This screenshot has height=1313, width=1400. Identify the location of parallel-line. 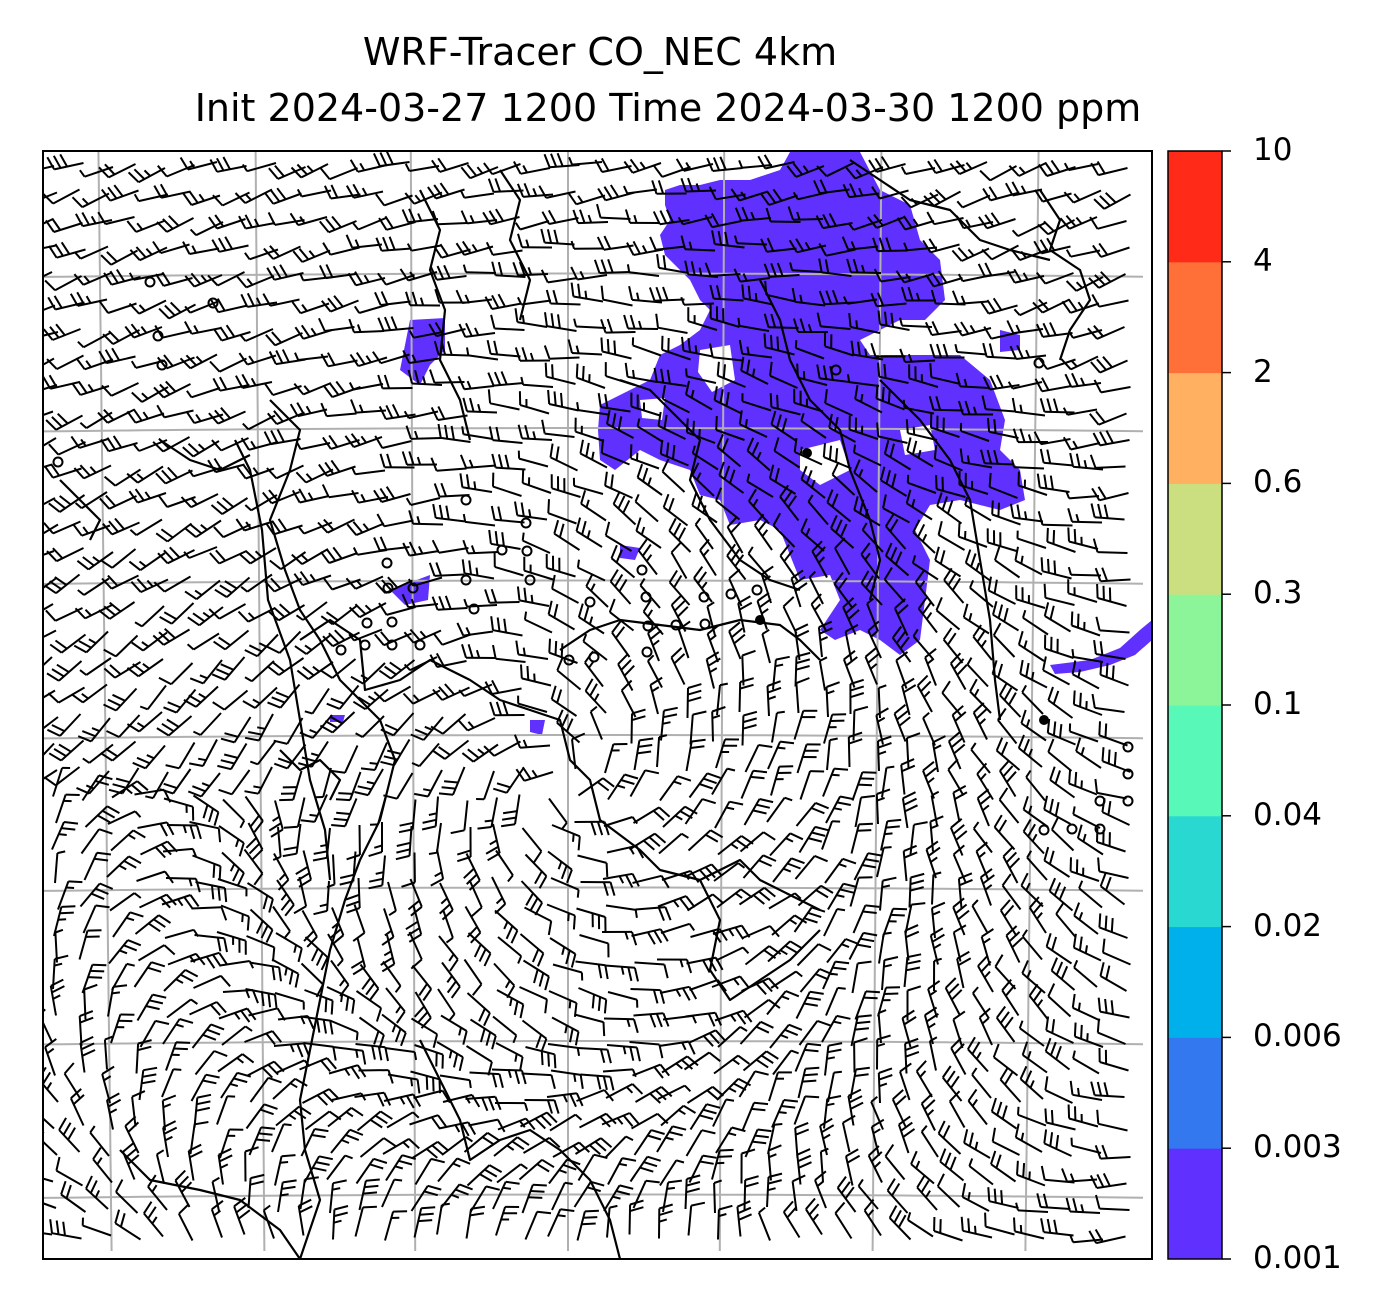
(593, 430).